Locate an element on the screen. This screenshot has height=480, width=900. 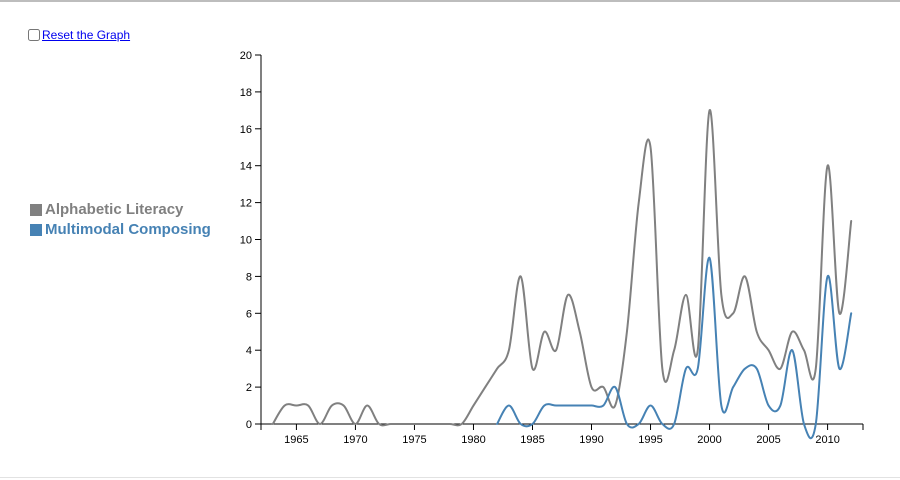
y-tick-label: 4 is located at coordinates (249, 351).